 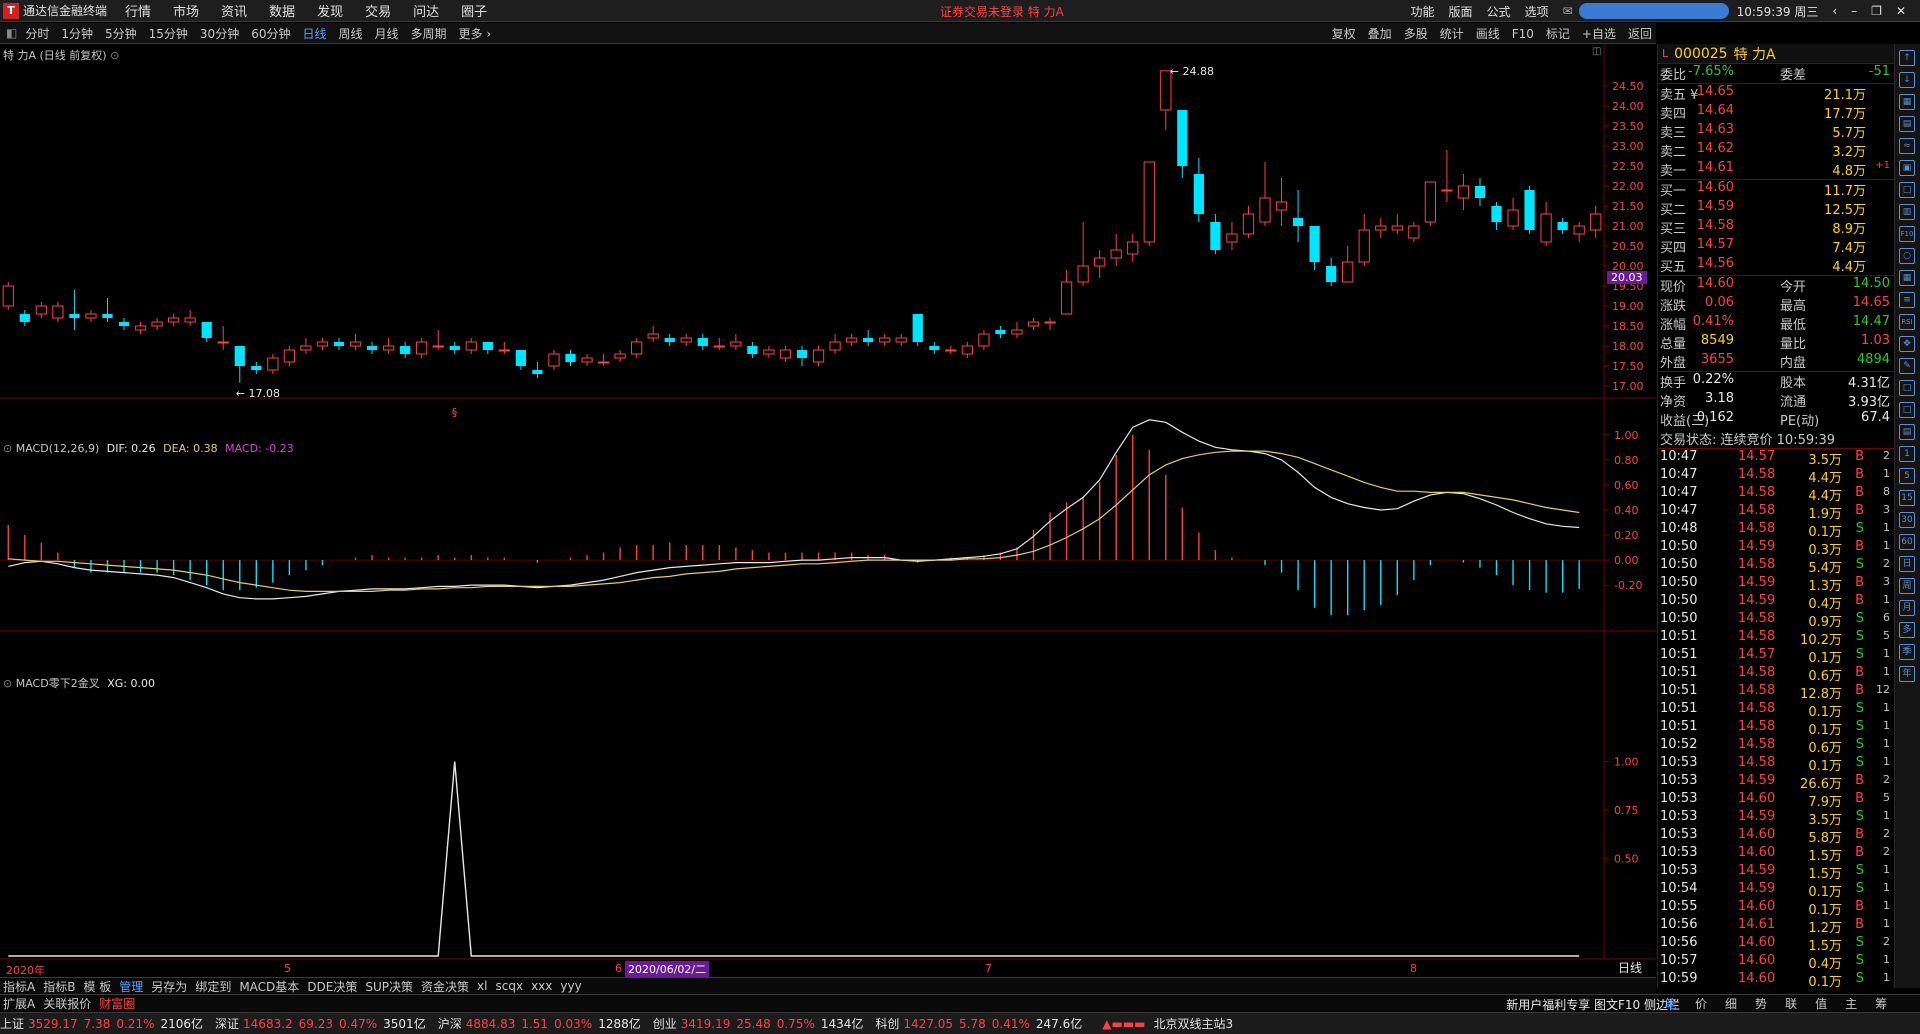 I want to click on side-tool-icon: 周, so click(x=1907, y=586).